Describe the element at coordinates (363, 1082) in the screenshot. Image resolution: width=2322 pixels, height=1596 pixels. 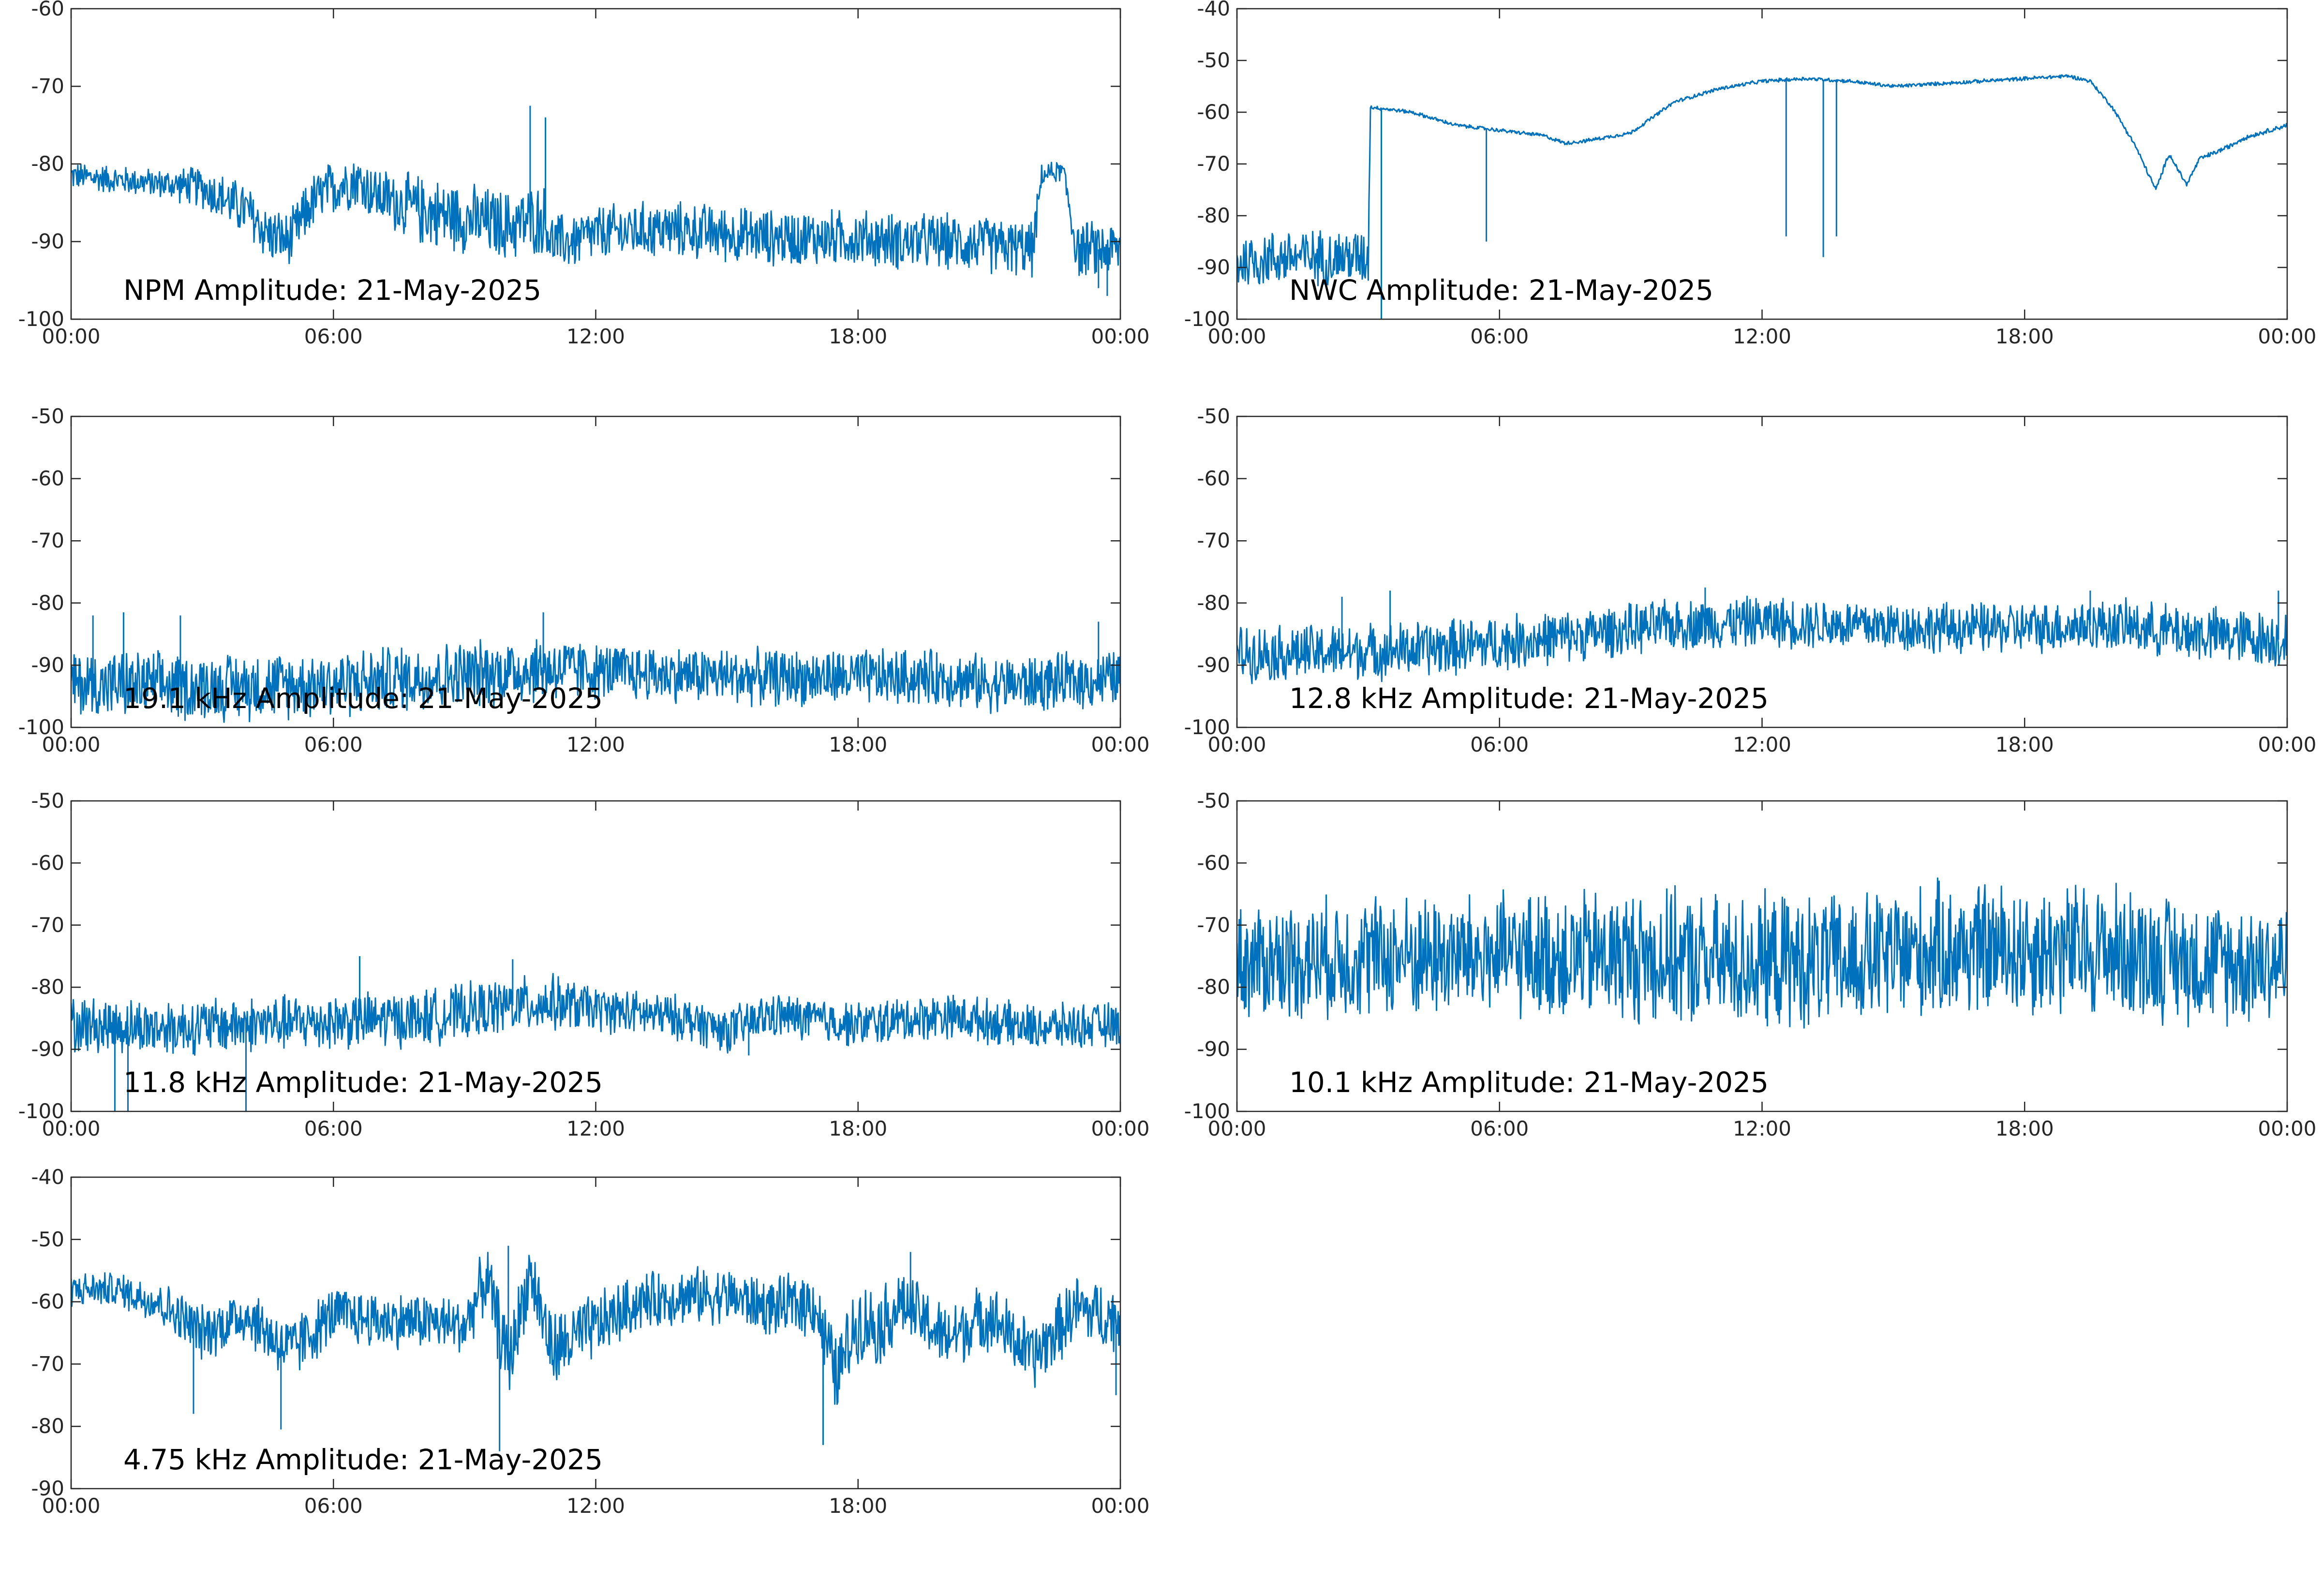
I see `panel-title: 11.8 kHz Amplitude: 21-May-2025` at that location.